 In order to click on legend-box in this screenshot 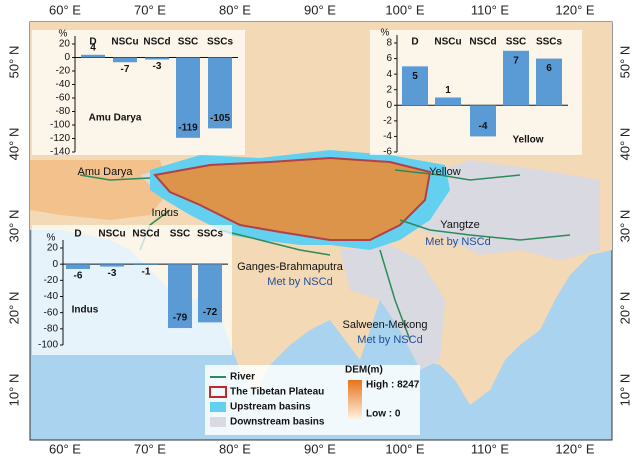, I will do `click(312, 400)`.